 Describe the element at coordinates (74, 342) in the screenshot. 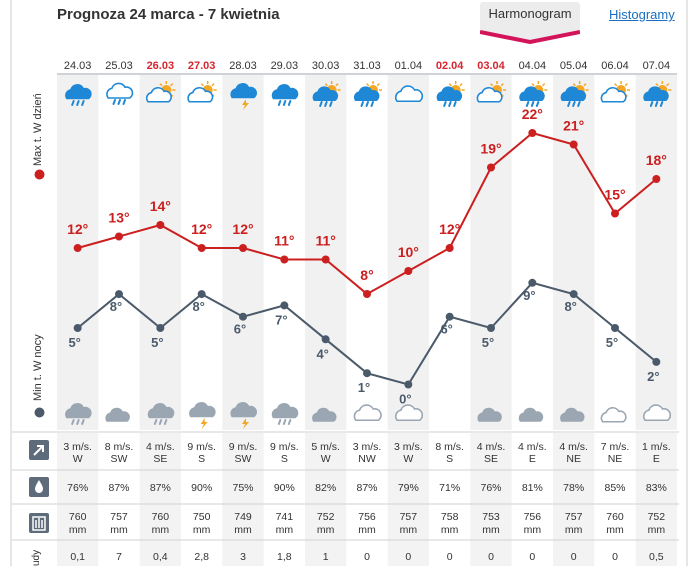

I see `min-temp-label: 5°` at that location.